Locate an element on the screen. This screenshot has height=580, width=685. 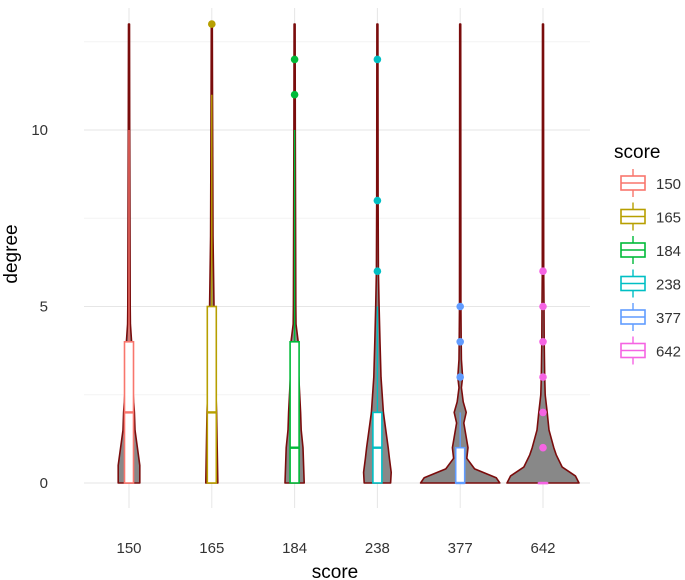
legend-label: 150 is located at coordinates (668, 184).